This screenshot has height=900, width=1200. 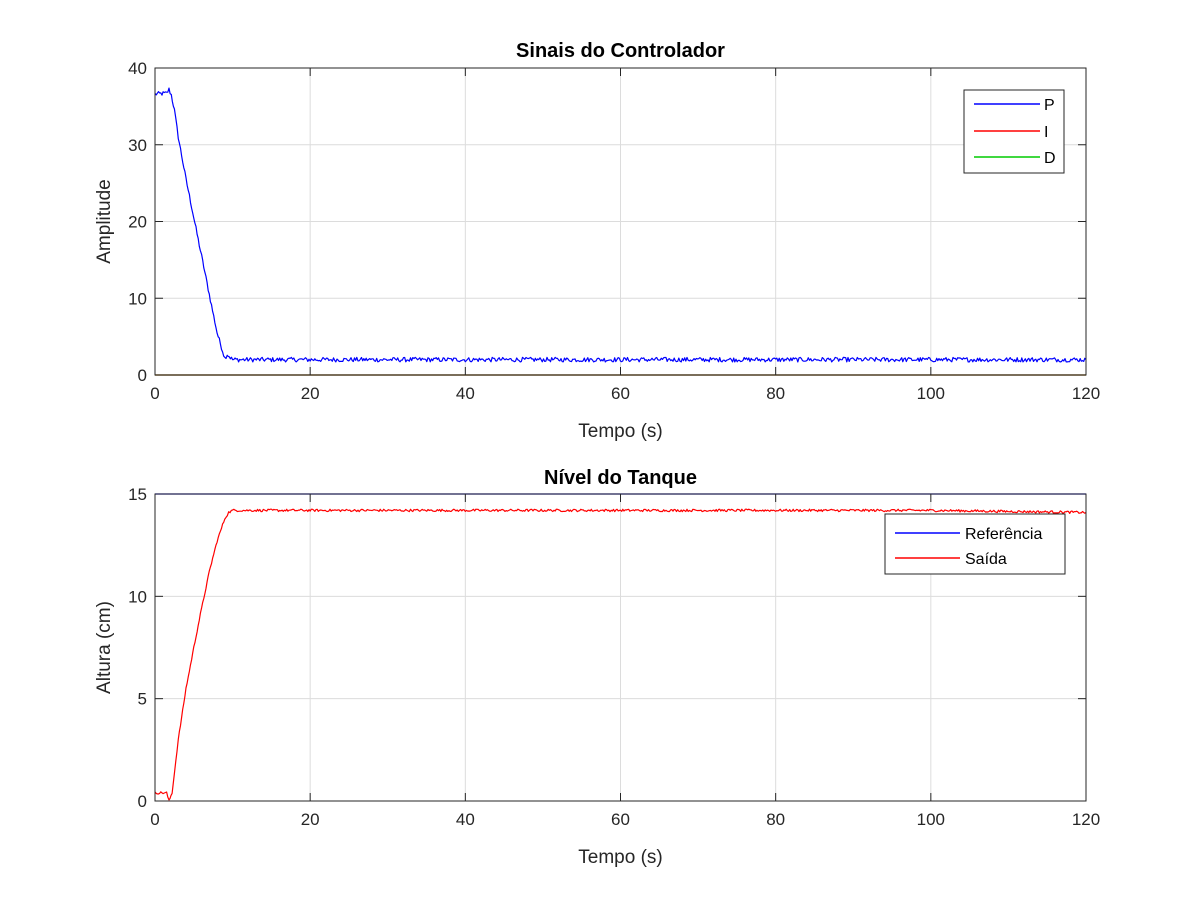 What do you see at coordinates (1046, 132) in the screenshot?
I see `legend-label-i: I` at bounding box center [1046, 132].